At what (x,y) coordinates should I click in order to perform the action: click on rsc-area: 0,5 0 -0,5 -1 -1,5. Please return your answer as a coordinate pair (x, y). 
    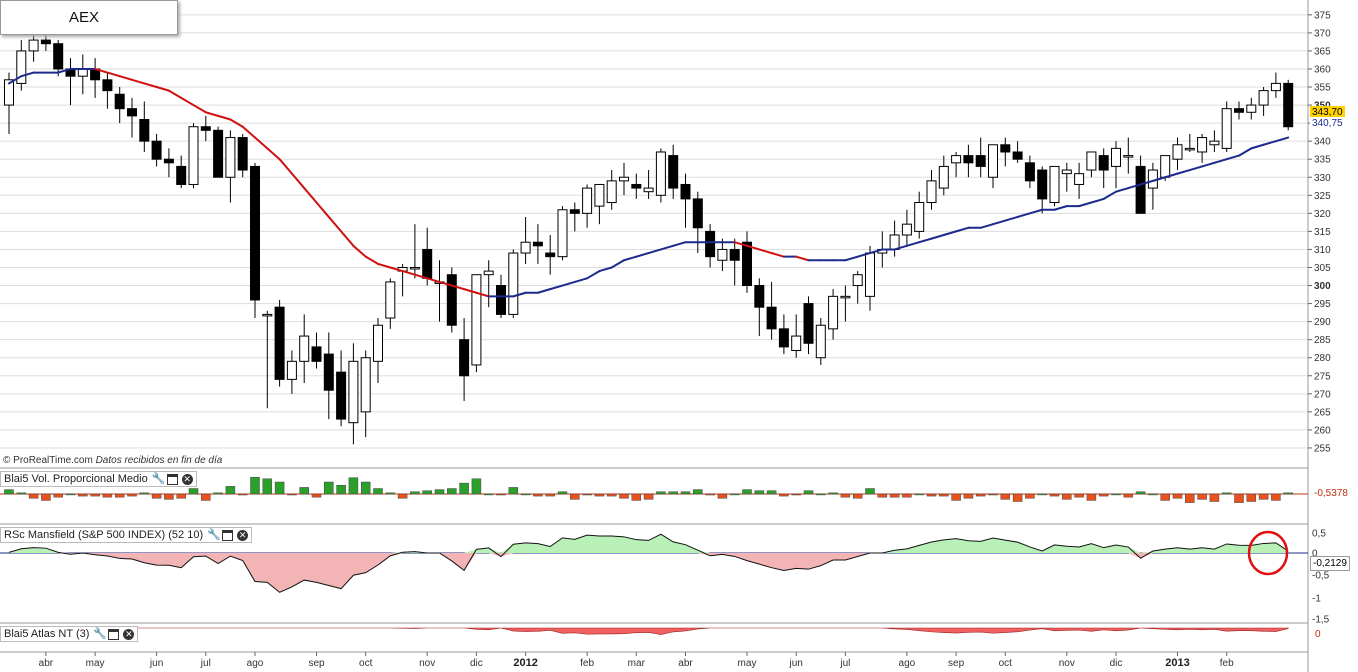
    Looking at the image, I should click on (665, 577).